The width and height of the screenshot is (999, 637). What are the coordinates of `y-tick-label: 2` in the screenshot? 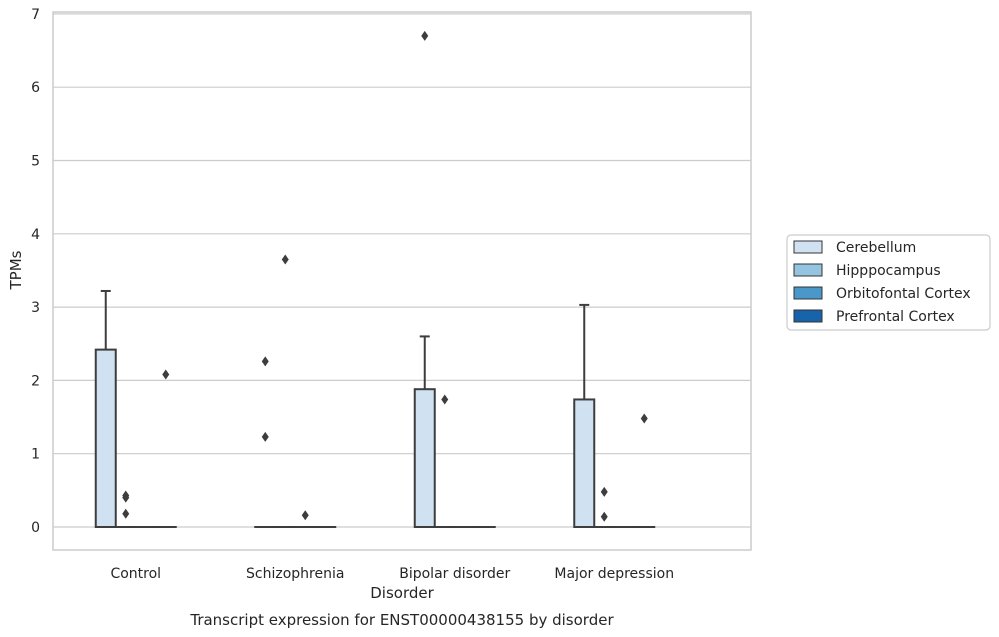 It's located at (35, 381).